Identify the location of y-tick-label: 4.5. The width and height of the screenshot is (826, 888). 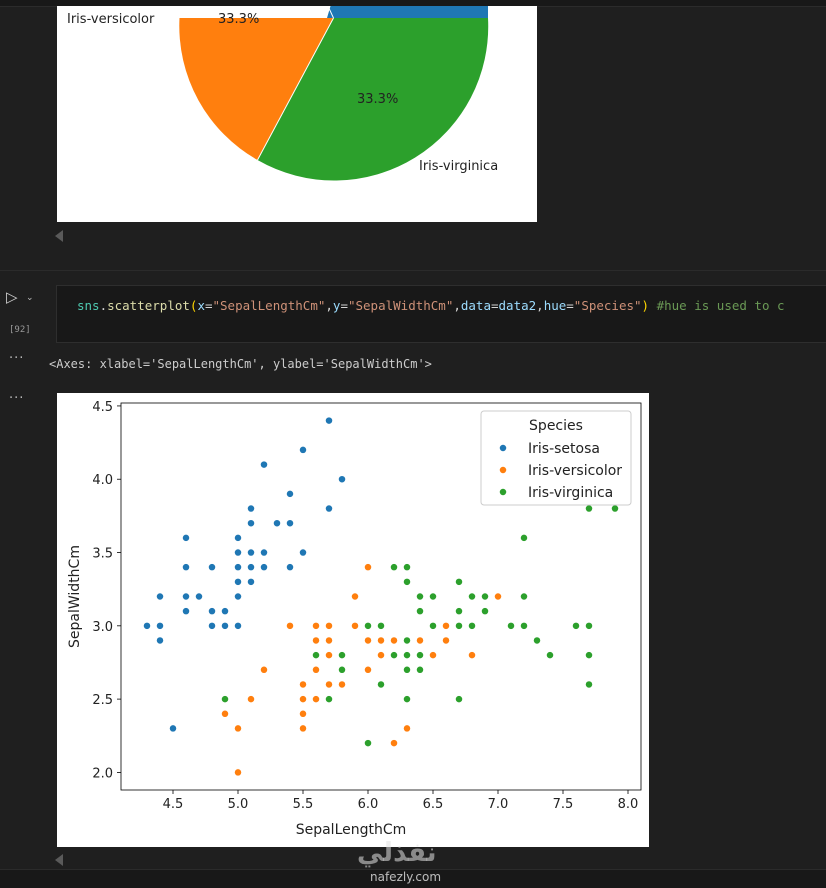
(102, 407).